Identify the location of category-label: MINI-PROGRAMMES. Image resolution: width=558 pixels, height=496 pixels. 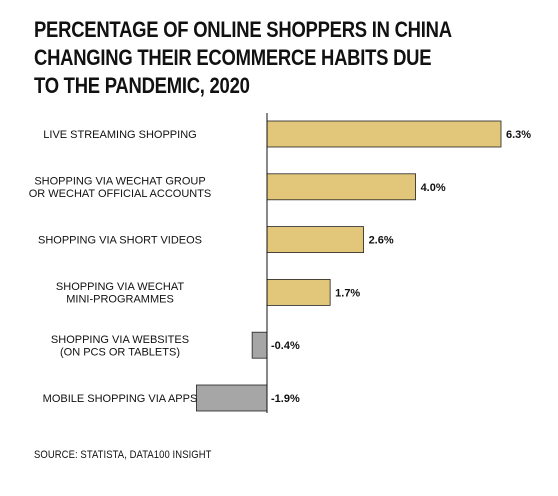
(120, 300).